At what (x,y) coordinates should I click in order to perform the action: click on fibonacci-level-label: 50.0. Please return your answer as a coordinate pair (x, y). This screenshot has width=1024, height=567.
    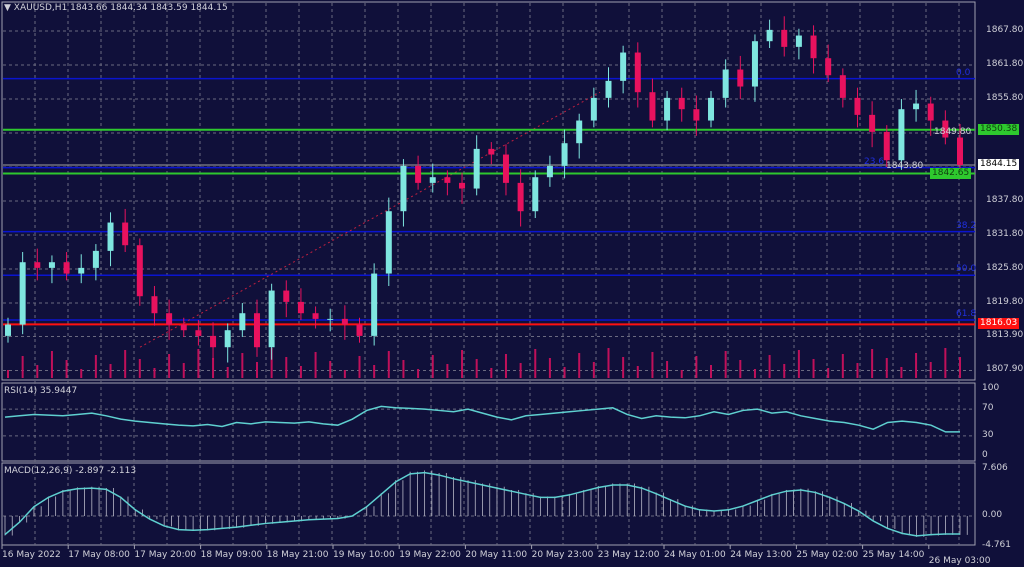
    Looking at the image, I should click on (966, 269).